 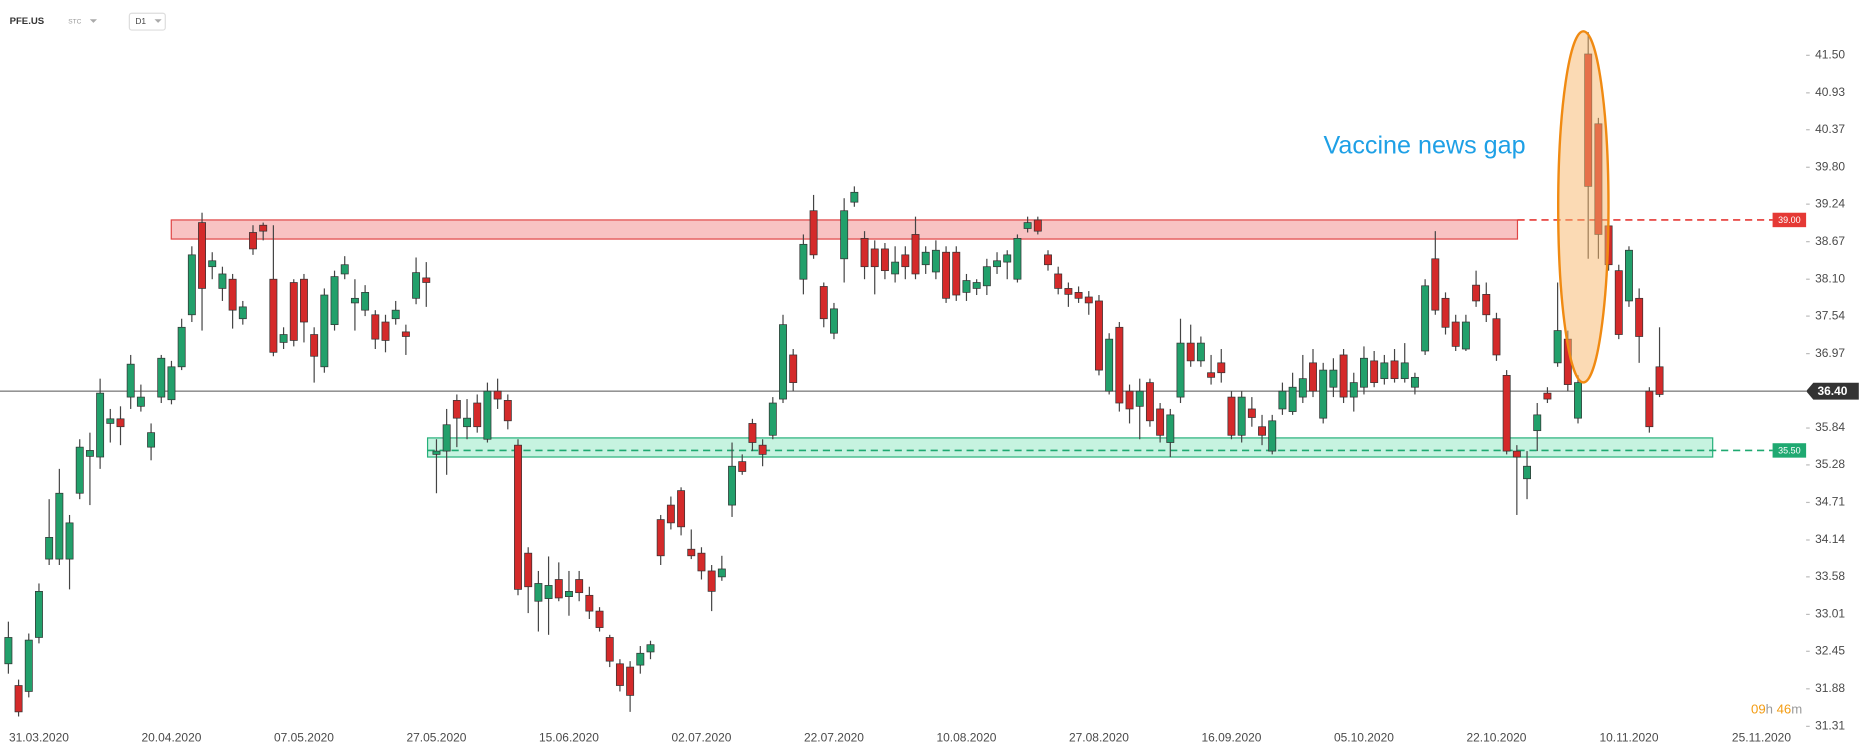 What do you see at coordinates (1830, 650) in the screenshot?
I see `y-tick-label: 32.45` at bounding box center [1830, 650].